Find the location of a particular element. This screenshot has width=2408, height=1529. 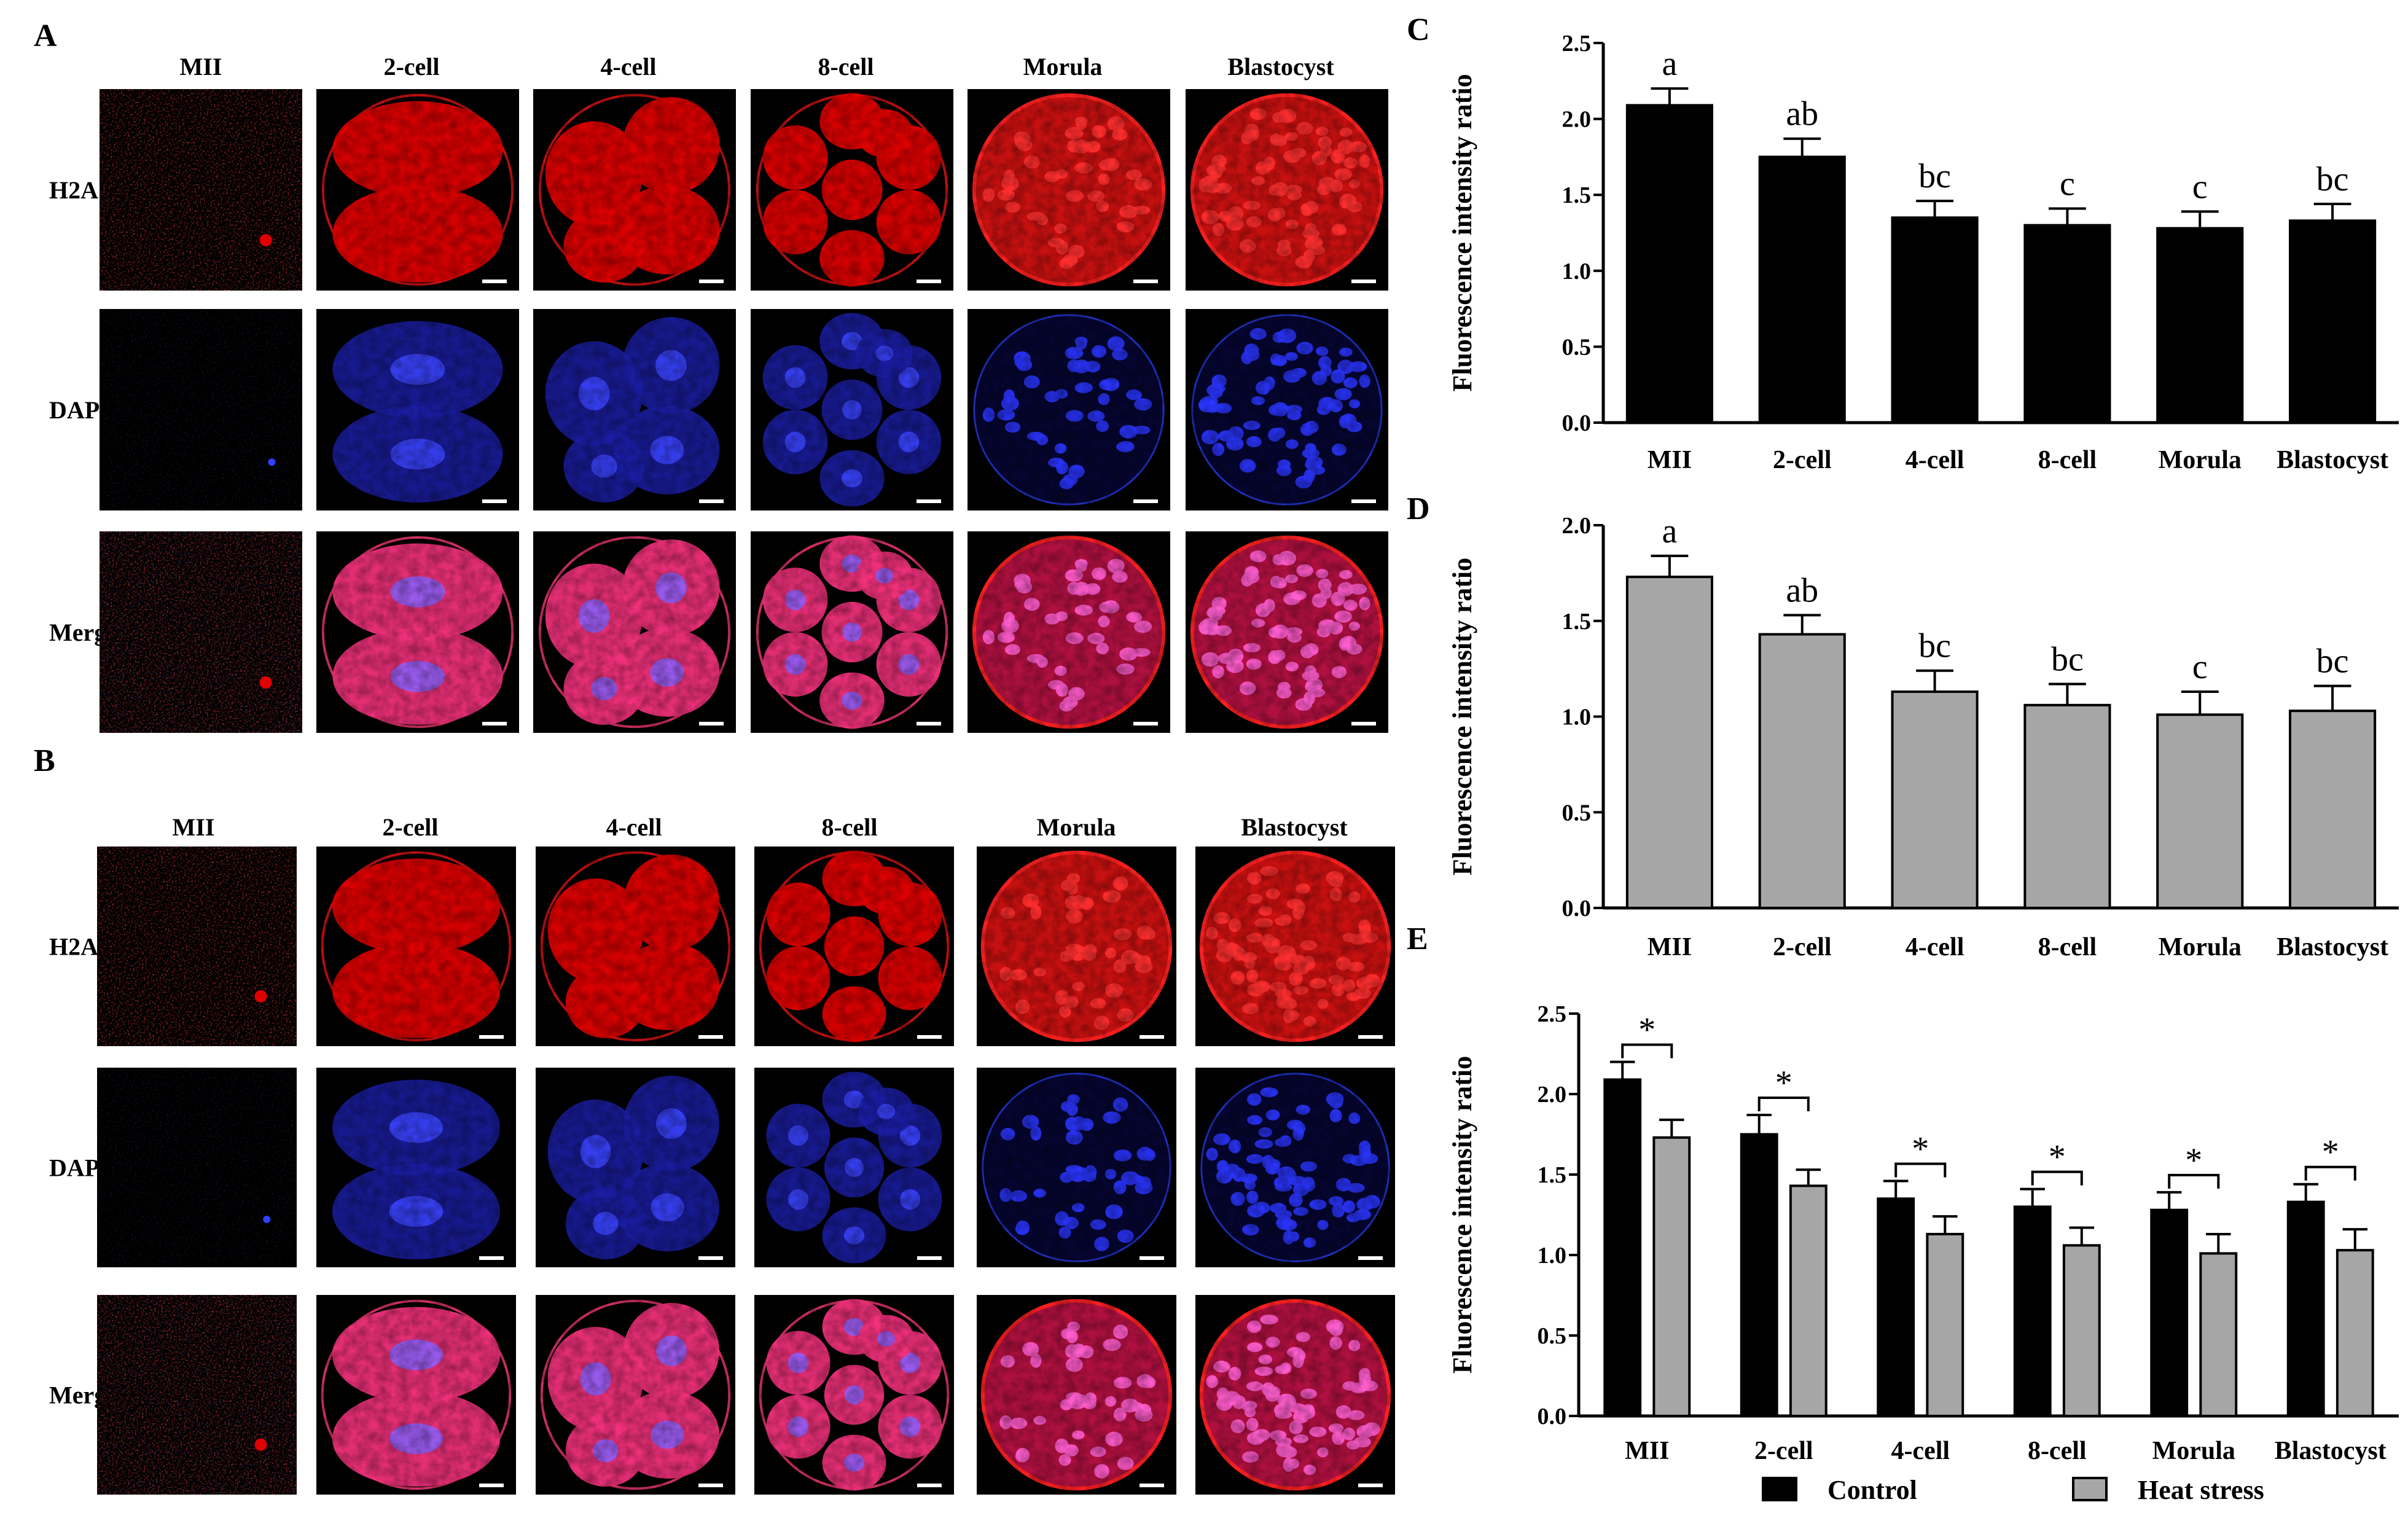

legend-swatch-control is located at coordinates (1780, 1489).